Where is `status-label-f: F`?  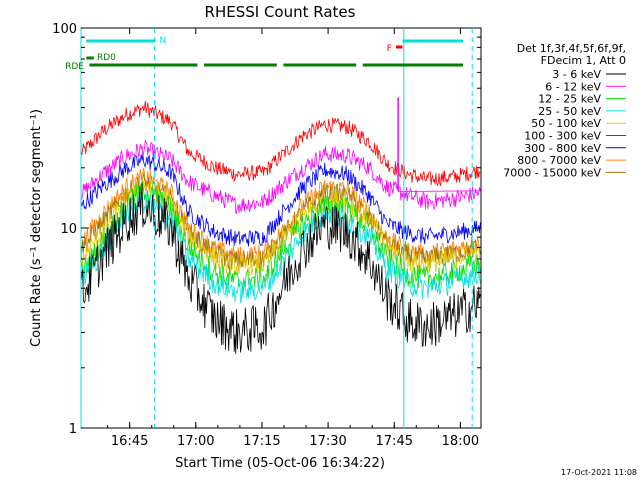 status-label-f: F is located at coordinates (389, 49).